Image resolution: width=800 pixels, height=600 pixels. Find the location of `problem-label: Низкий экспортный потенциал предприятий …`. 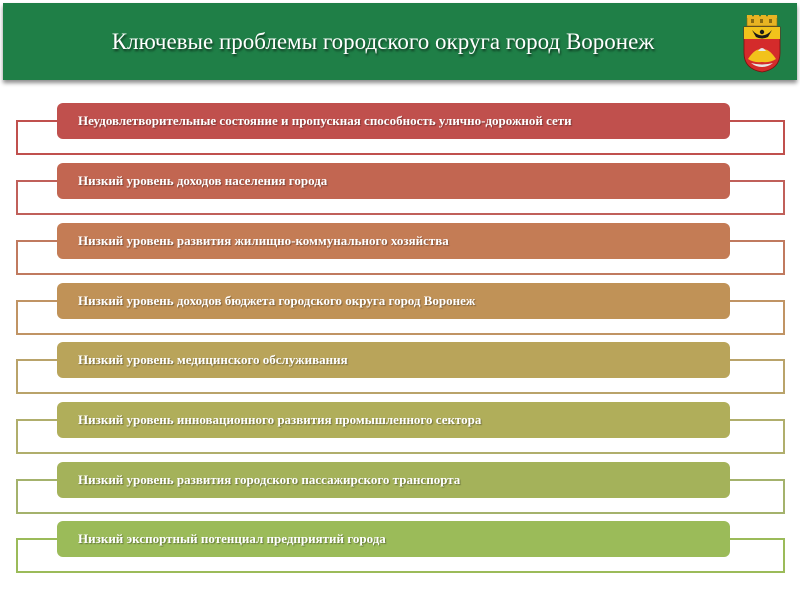

problem-label: Низкий экспортный потенциал предприятий … is located at coordinates (393, 539).